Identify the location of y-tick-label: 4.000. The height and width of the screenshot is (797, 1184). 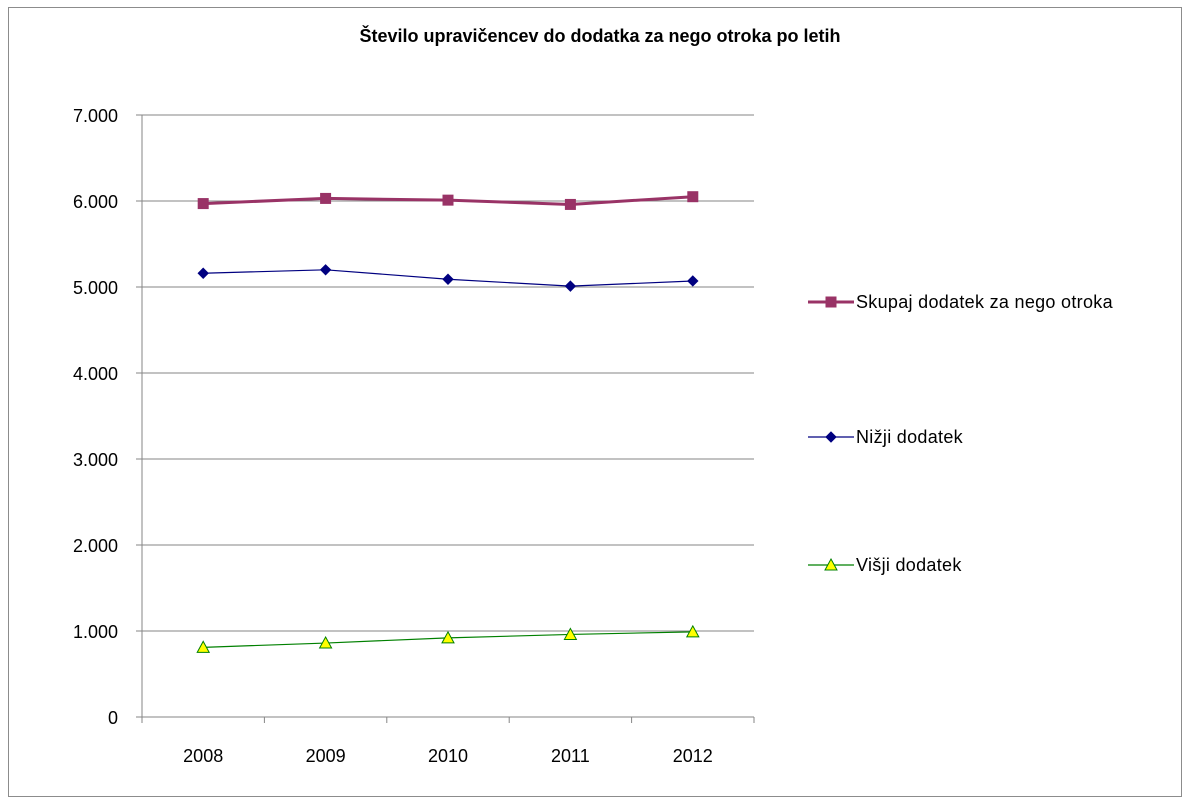
(95, 374).